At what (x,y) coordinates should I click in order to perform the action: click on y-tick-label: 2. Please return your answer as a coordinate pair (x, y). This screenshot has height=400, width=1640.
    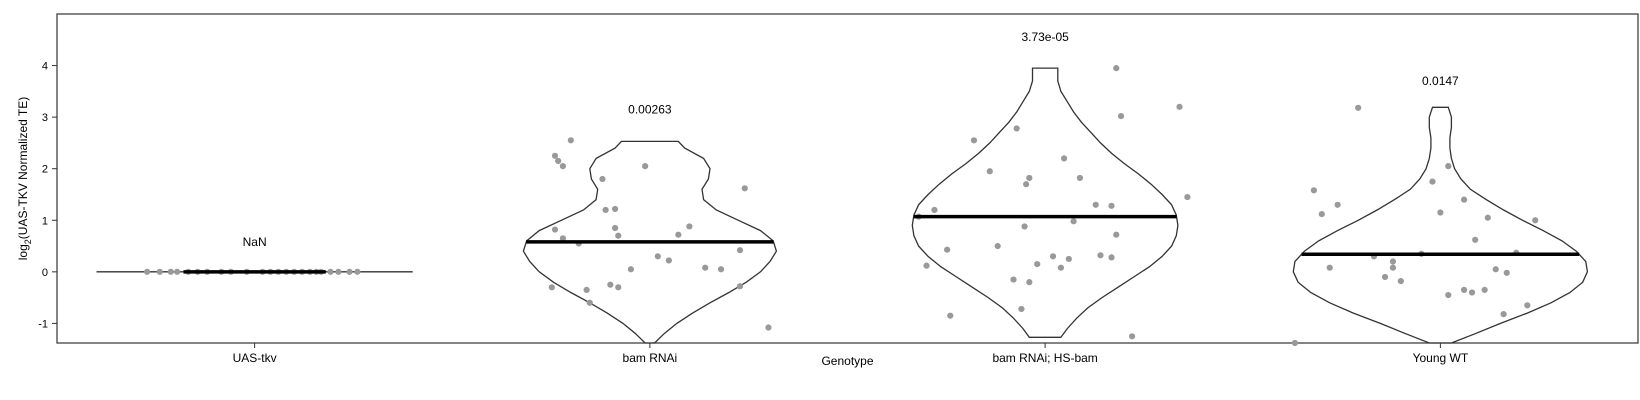
    Looking at the image, I should click on (45, 170).